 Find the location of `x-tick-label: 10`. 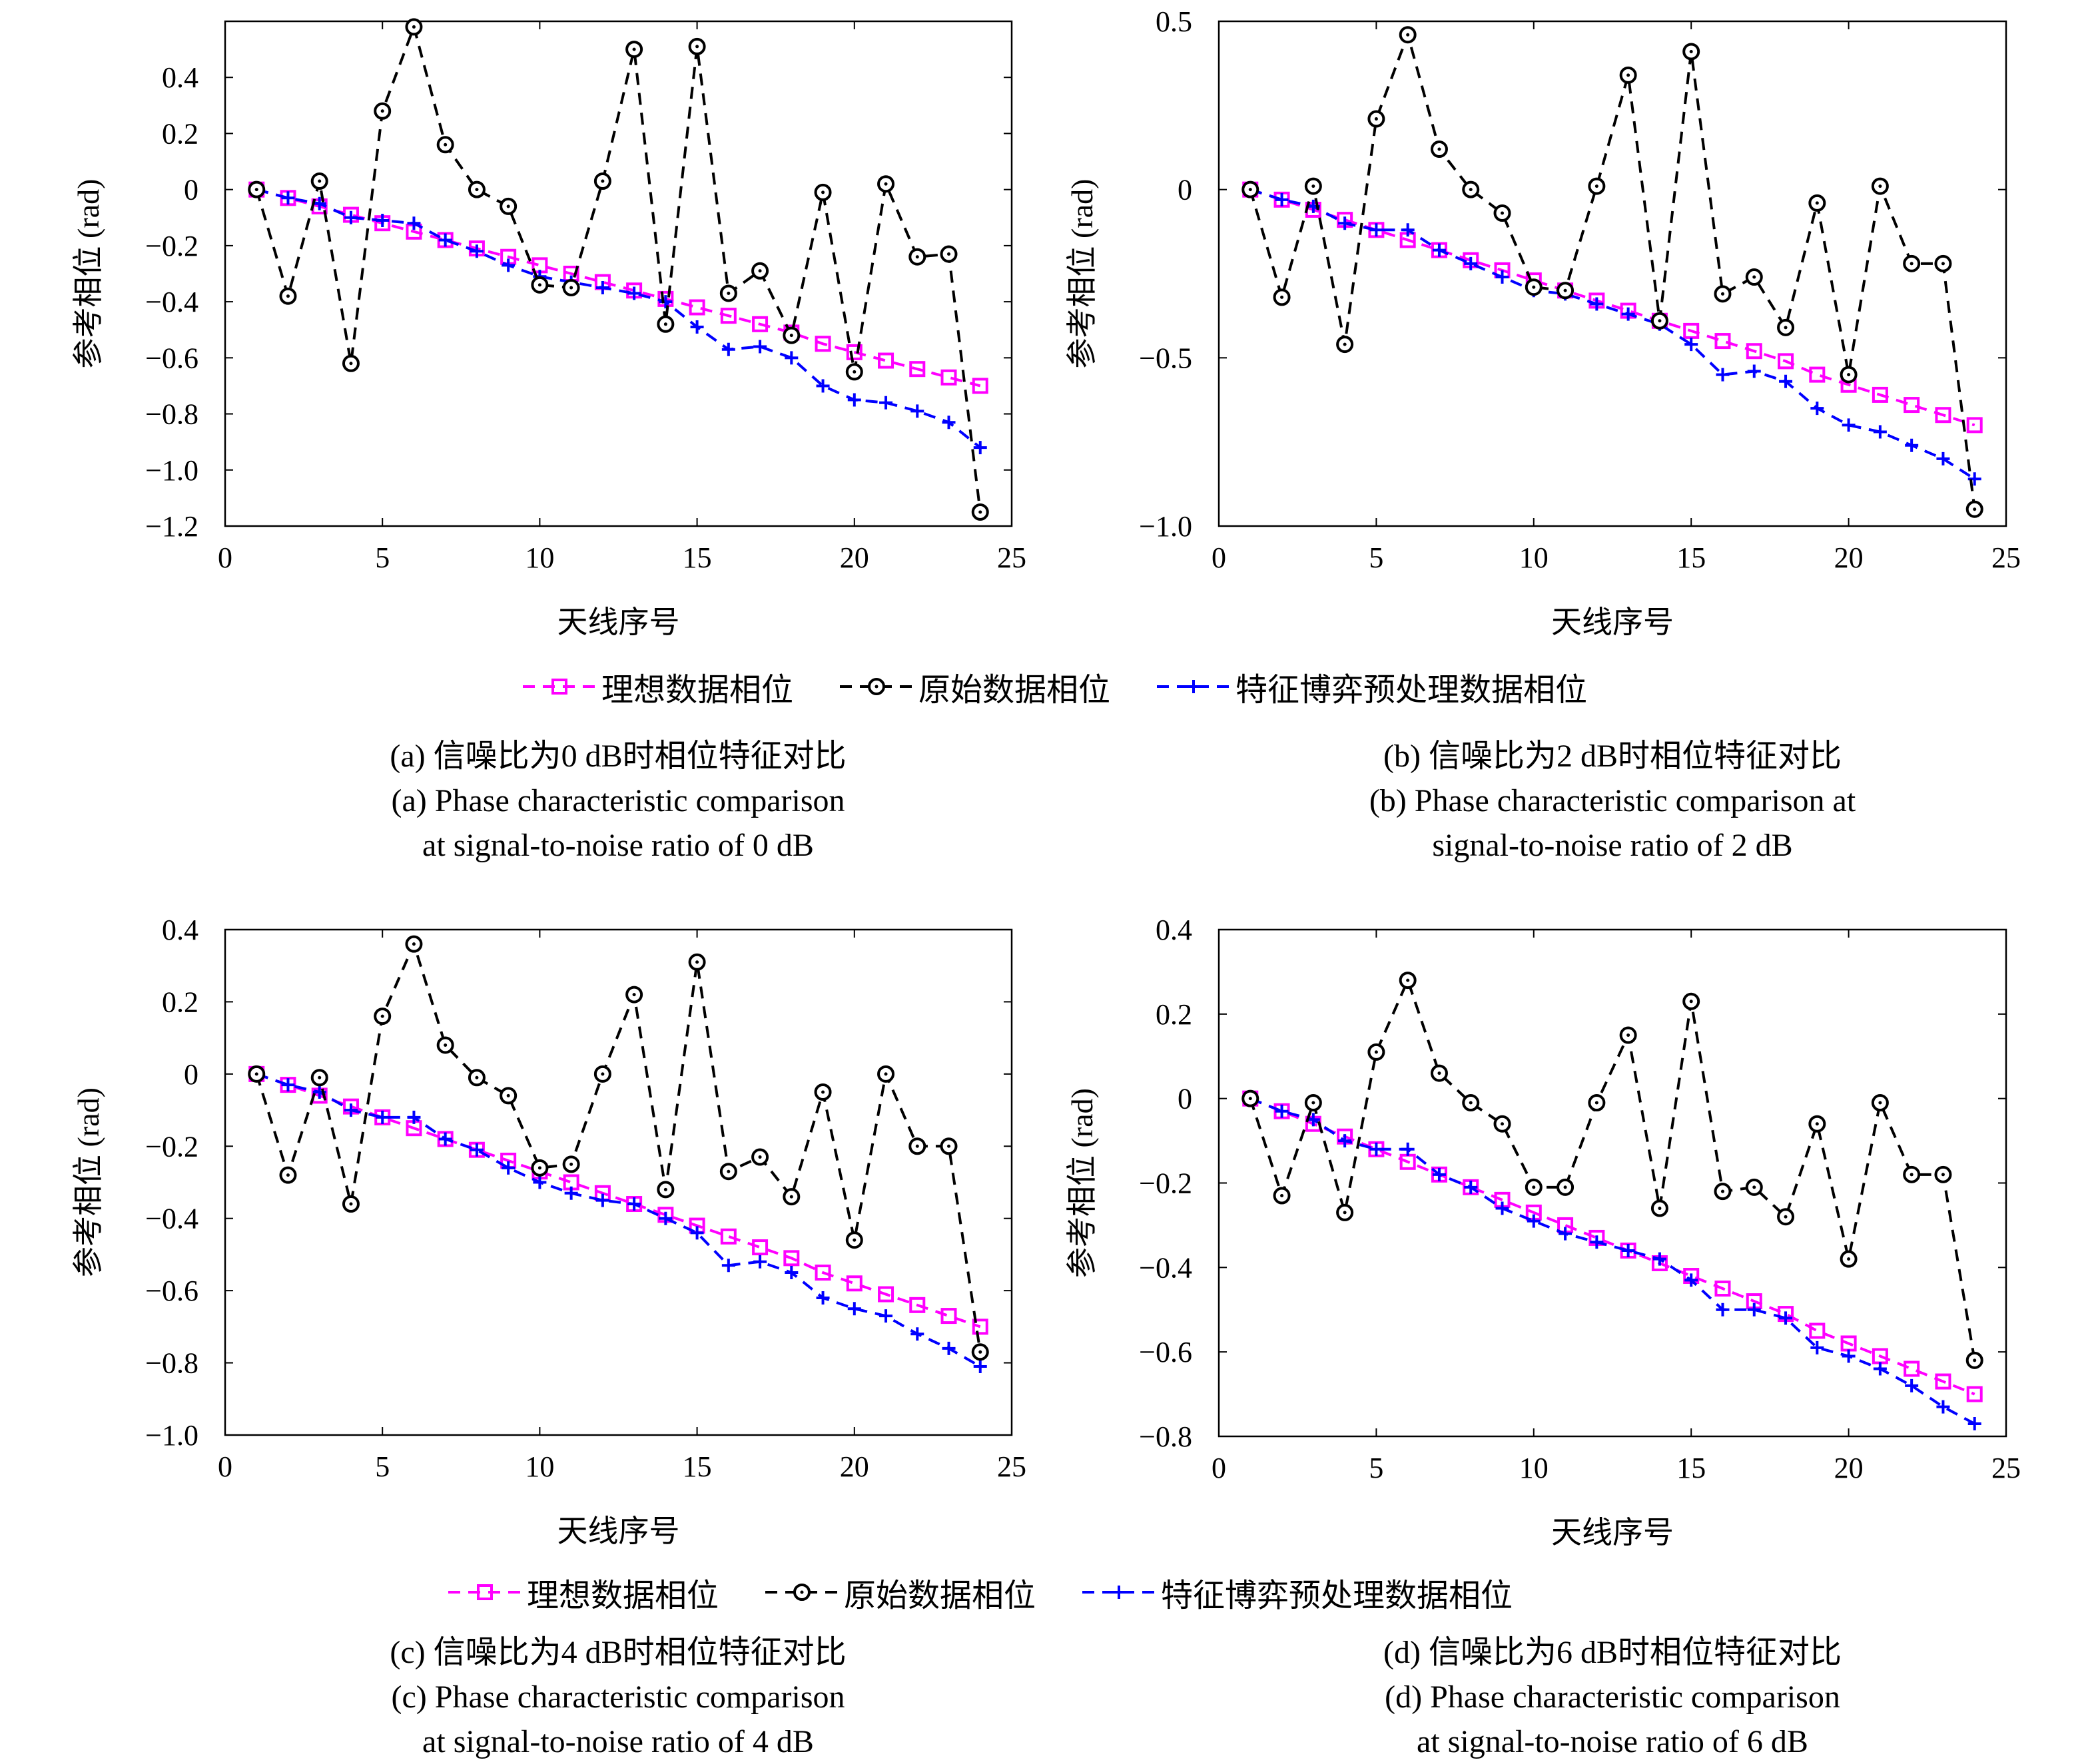

x-tick-label: 10 is located at coordinates (539, 1466).